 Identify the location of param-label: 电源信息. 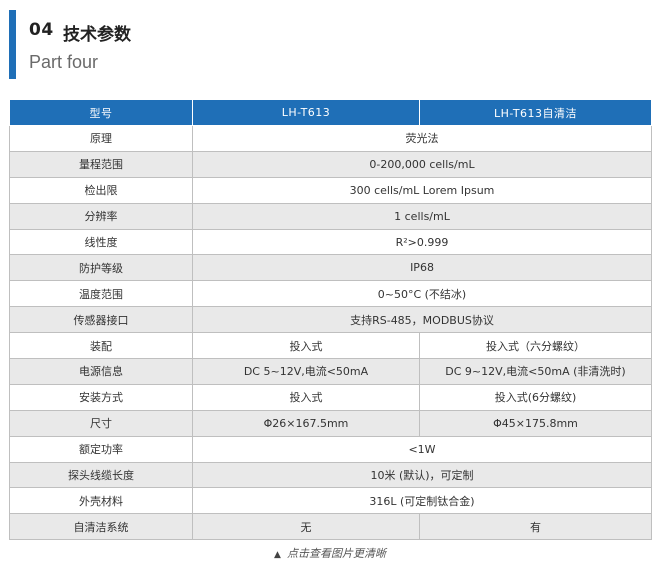
(101, 371).